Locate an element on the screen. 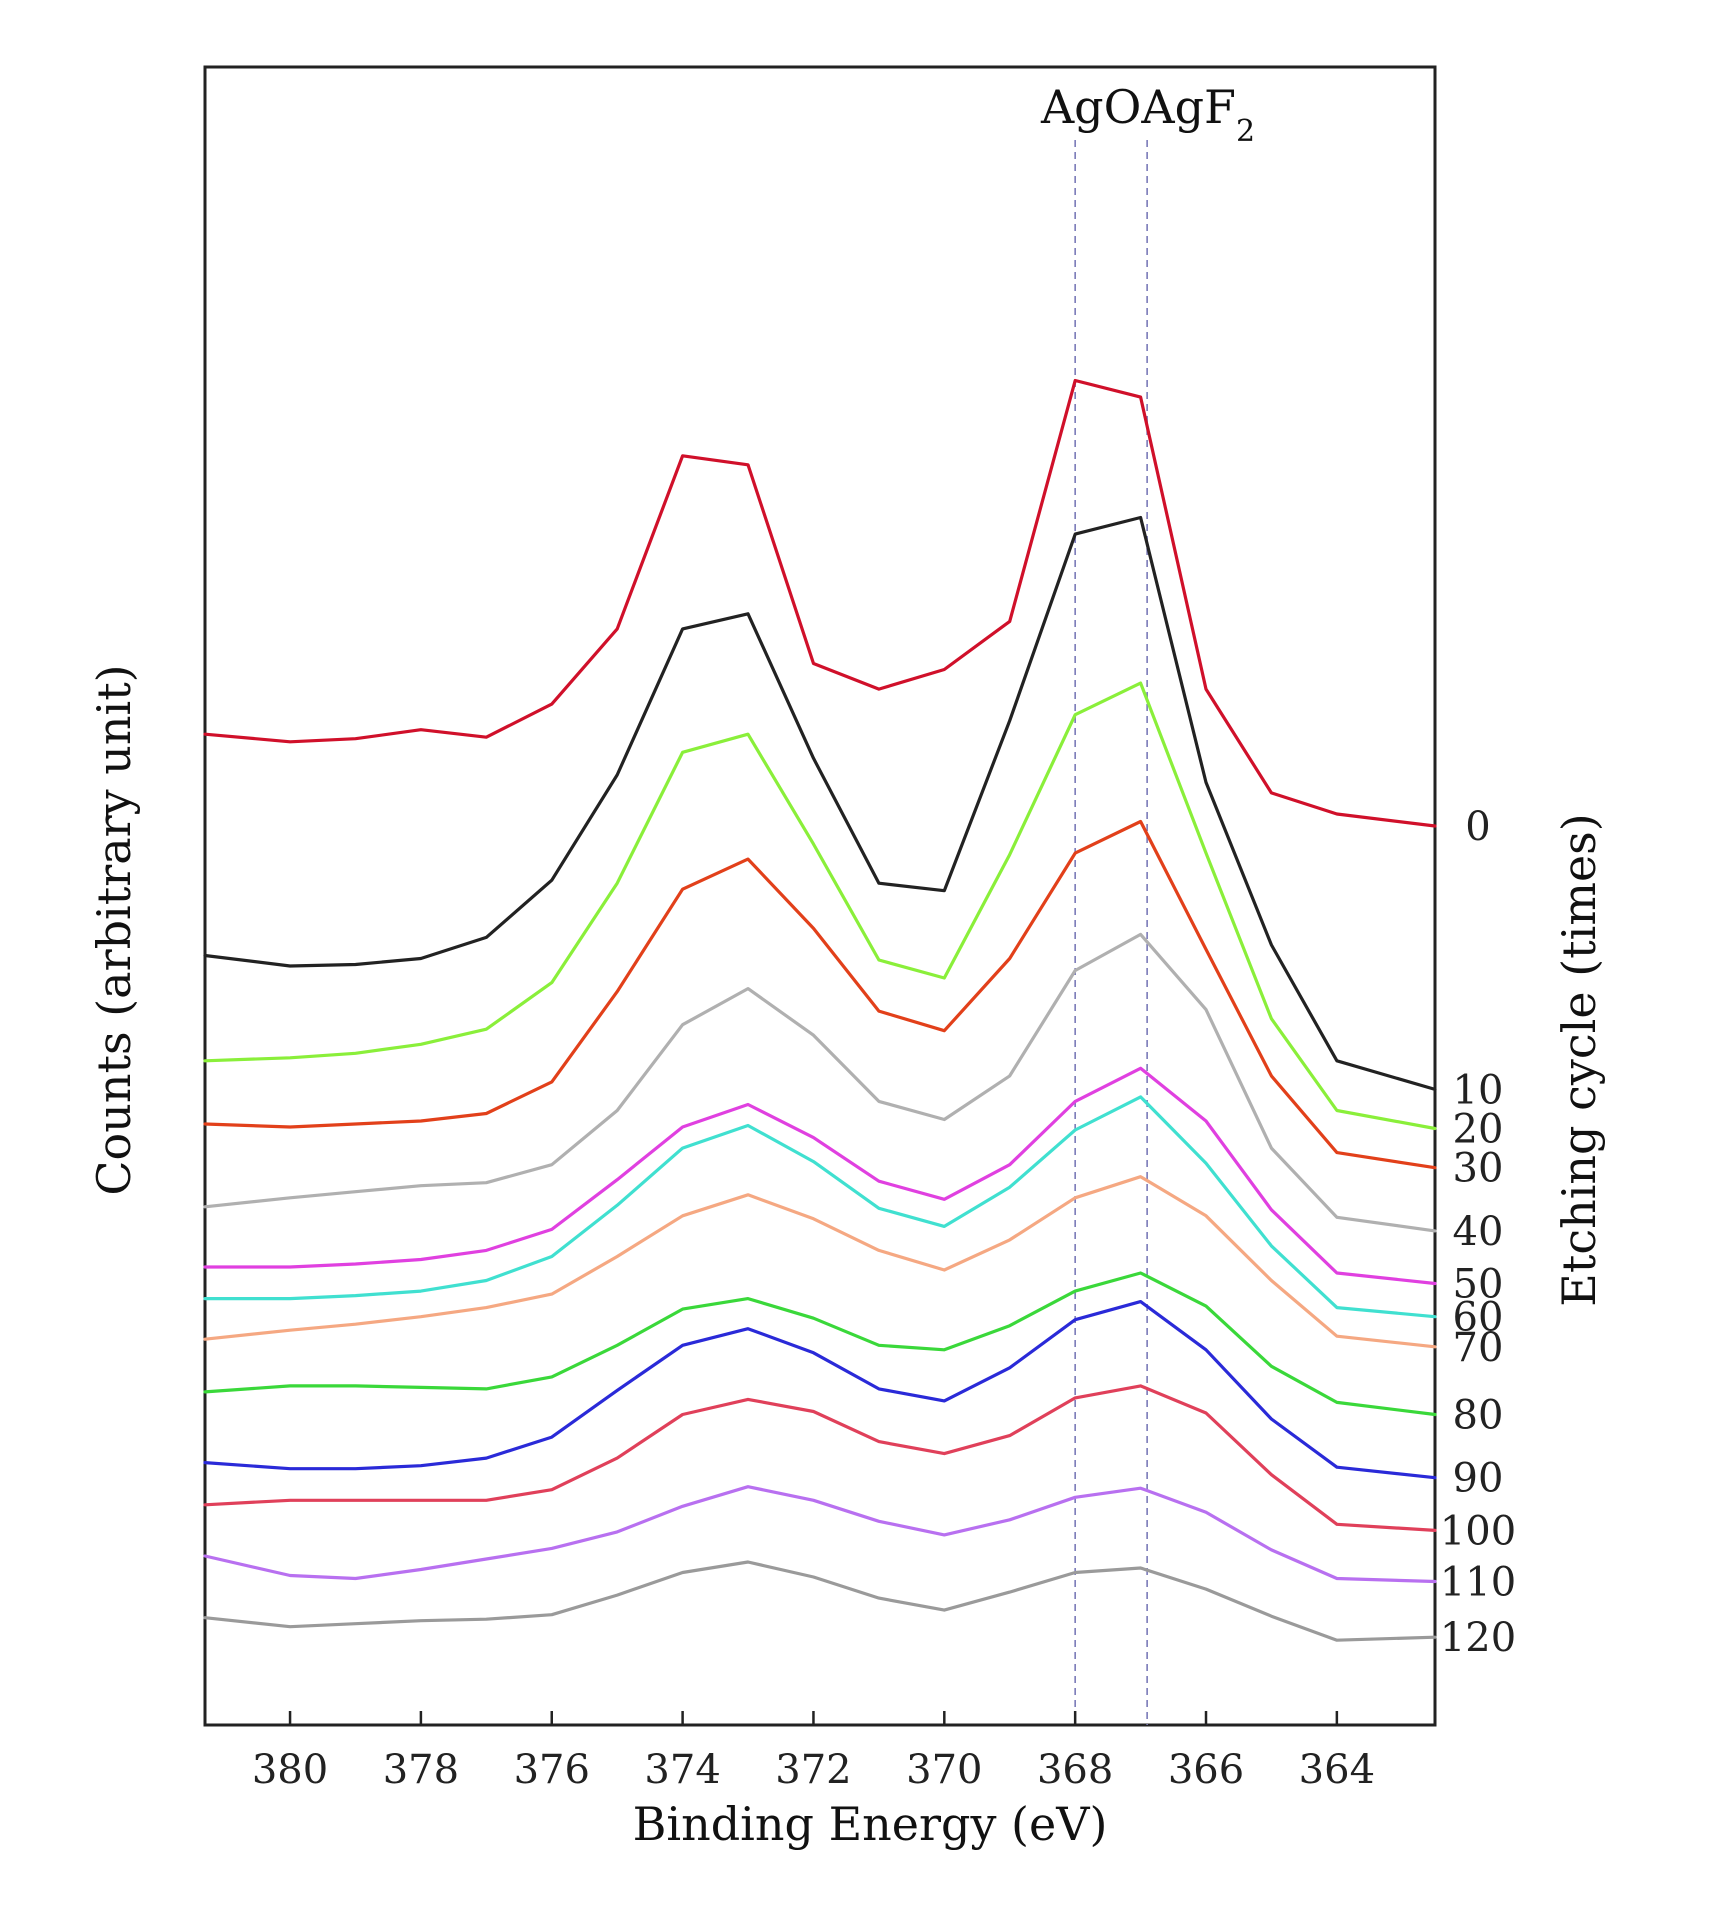 This screenshot has width=1731, height=1930. y-axis-title: Counts (arbitrary unit) is located at coordinates (114, 929).